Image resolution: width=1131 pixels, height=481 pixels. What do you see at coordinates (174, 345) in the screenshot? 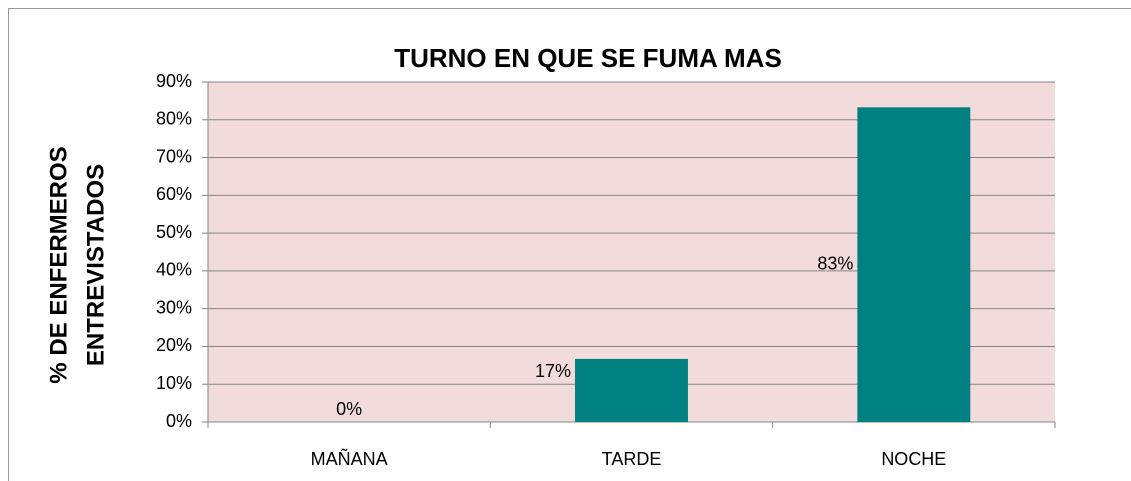
I see `y-tick-label: 20%` at bounding box center [174, 345].